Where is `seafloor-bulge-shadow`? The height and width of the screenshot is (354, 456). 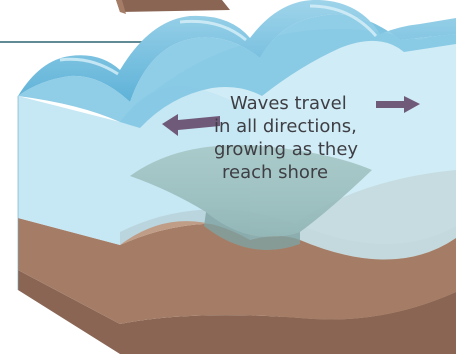 seafloor-bulge-shadow is located at coordinates (252, 231).